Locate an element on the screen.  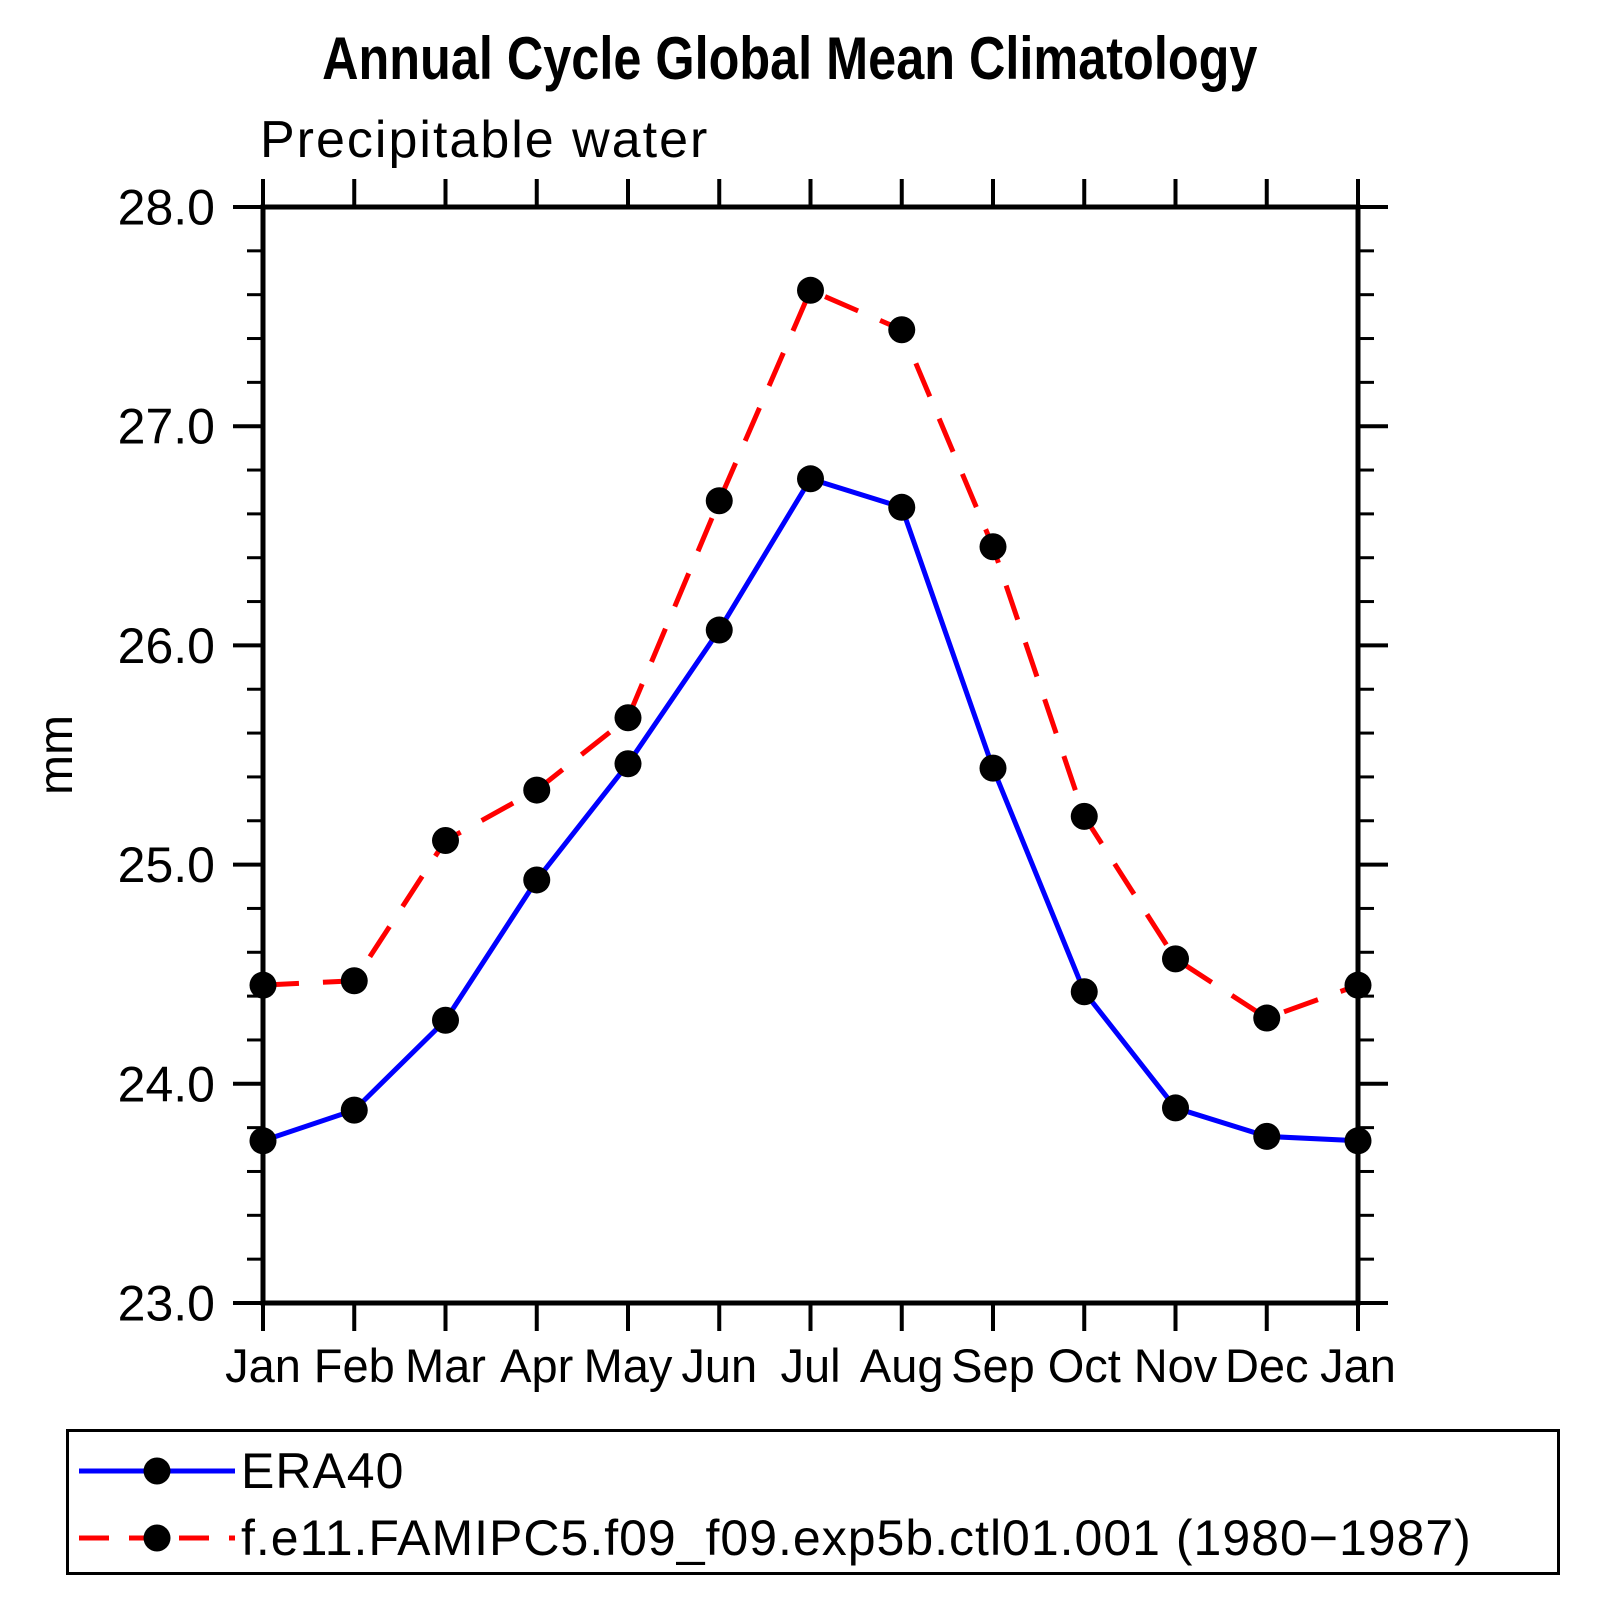
legend-label-era40: ERA40 is located at coordinates (323, 1471).